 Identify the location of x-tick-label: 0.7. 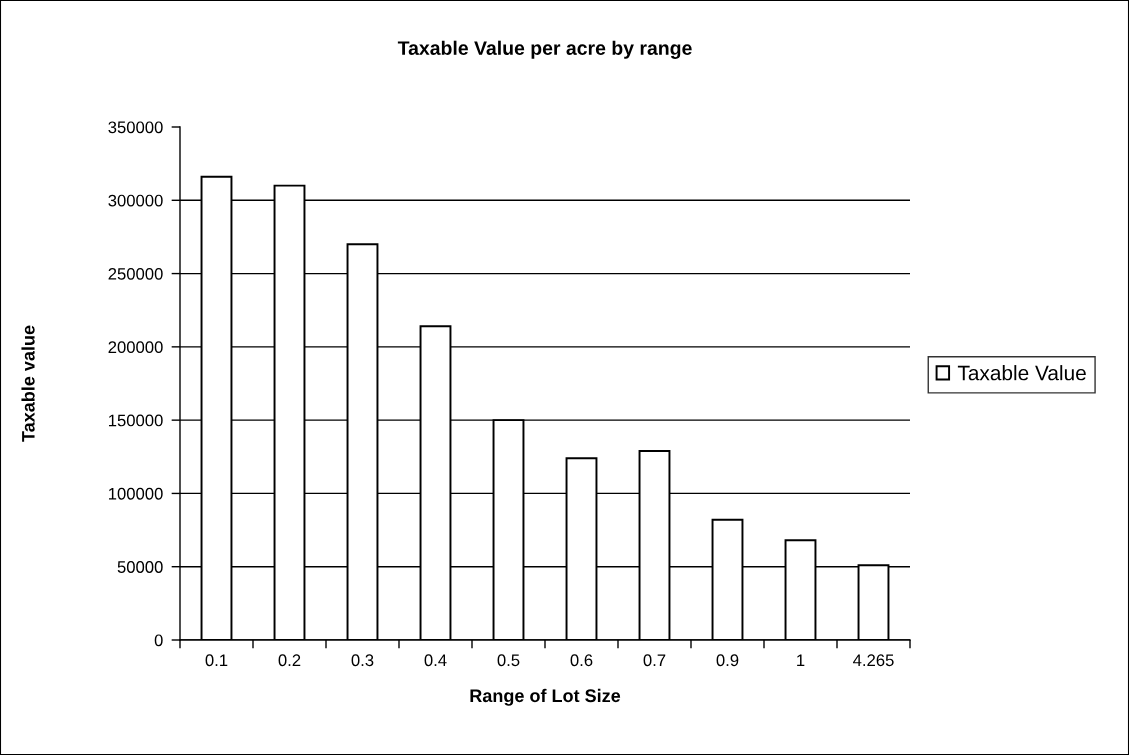
(654, 660).